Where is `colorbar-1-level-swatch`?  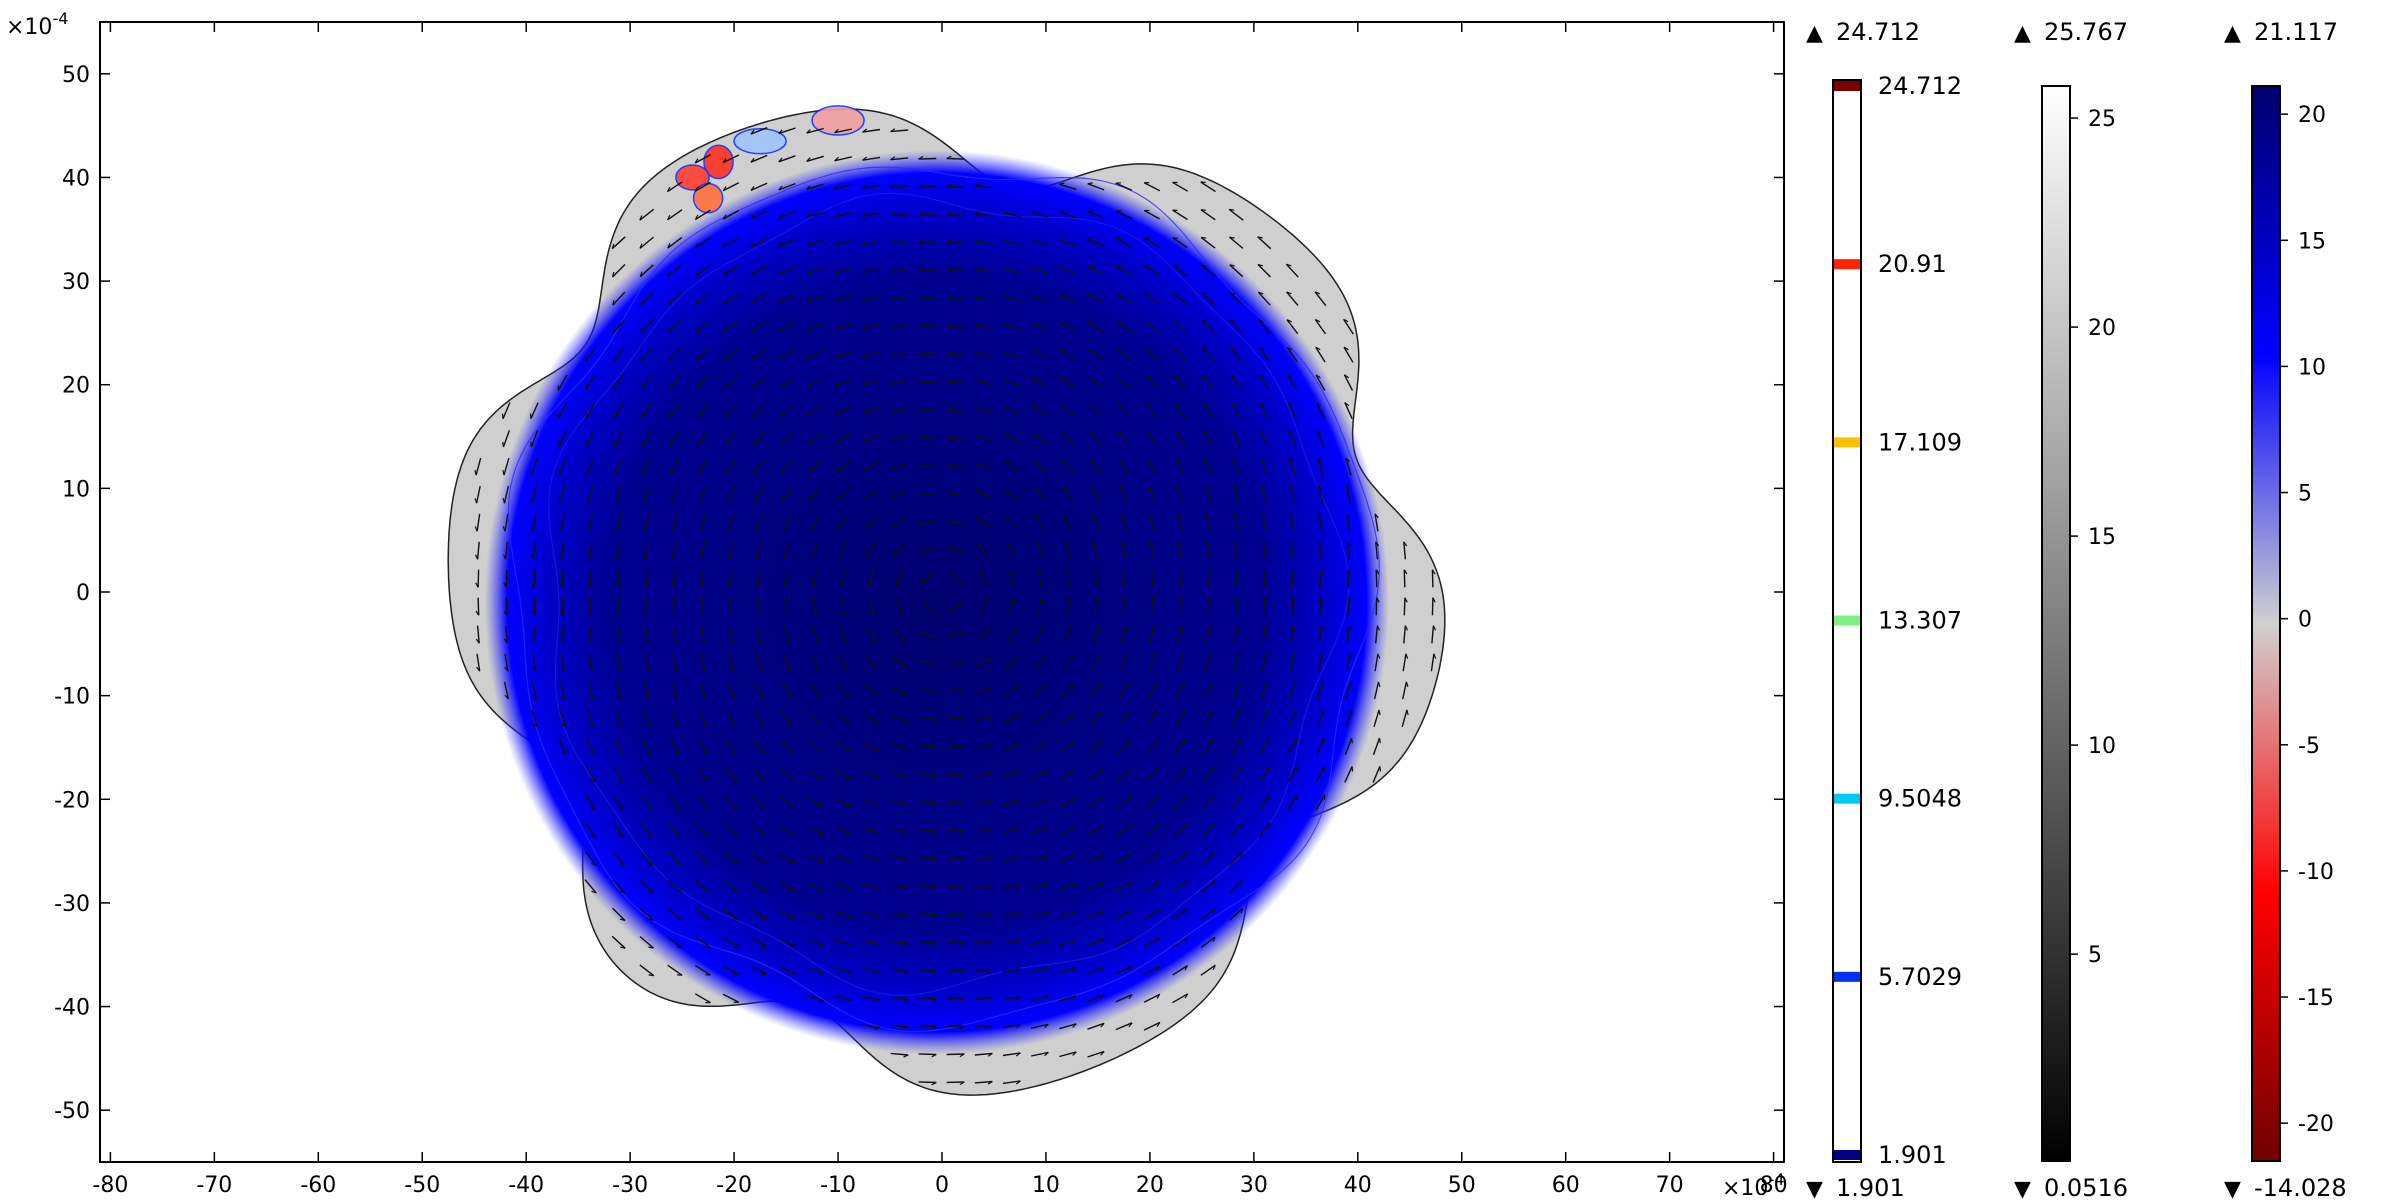
colorbar-1-level-swatch is located at coordinates (1847, 86).